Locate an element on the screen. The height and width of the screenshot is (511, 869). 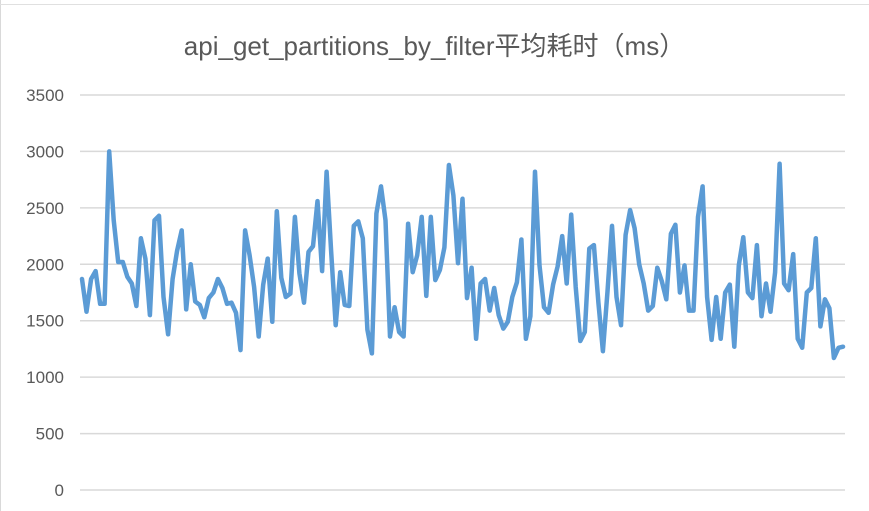
top-border is located at coordinates (434, 4).